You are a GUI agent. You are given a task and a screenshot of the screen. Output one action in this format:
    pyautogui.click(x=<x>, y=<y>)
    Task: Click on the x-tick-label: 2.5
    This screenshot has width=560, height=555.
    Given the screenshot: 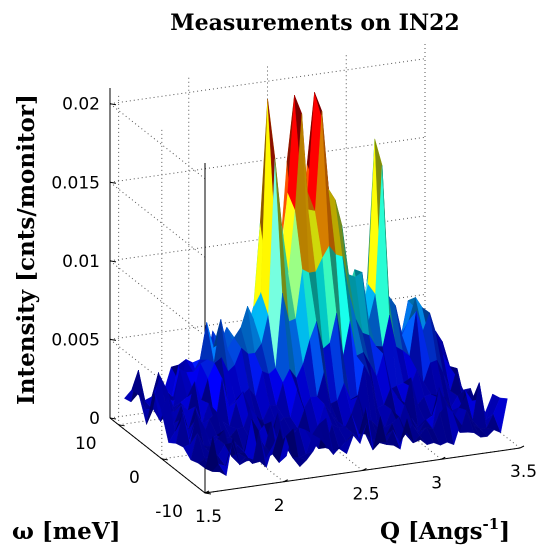 What is the action you would take?
    pyautogui.click(x=366, y=495)
    